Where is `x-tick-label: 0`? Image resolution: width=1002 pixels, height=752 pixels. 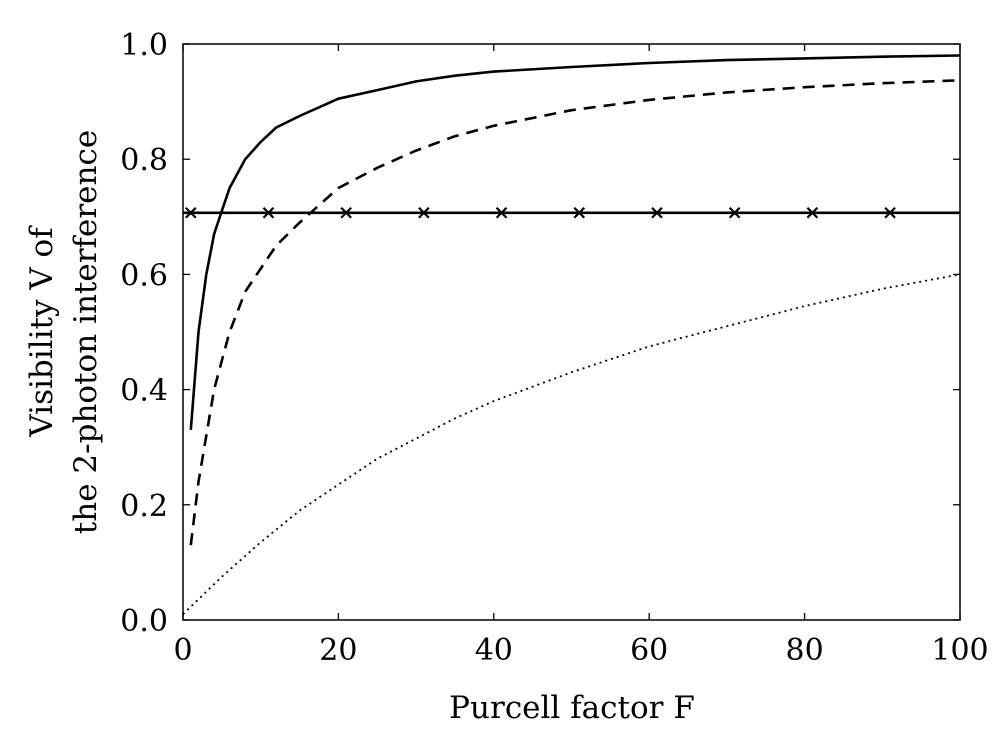
x-tick-label: 0 is located at coordinates (182, 650).